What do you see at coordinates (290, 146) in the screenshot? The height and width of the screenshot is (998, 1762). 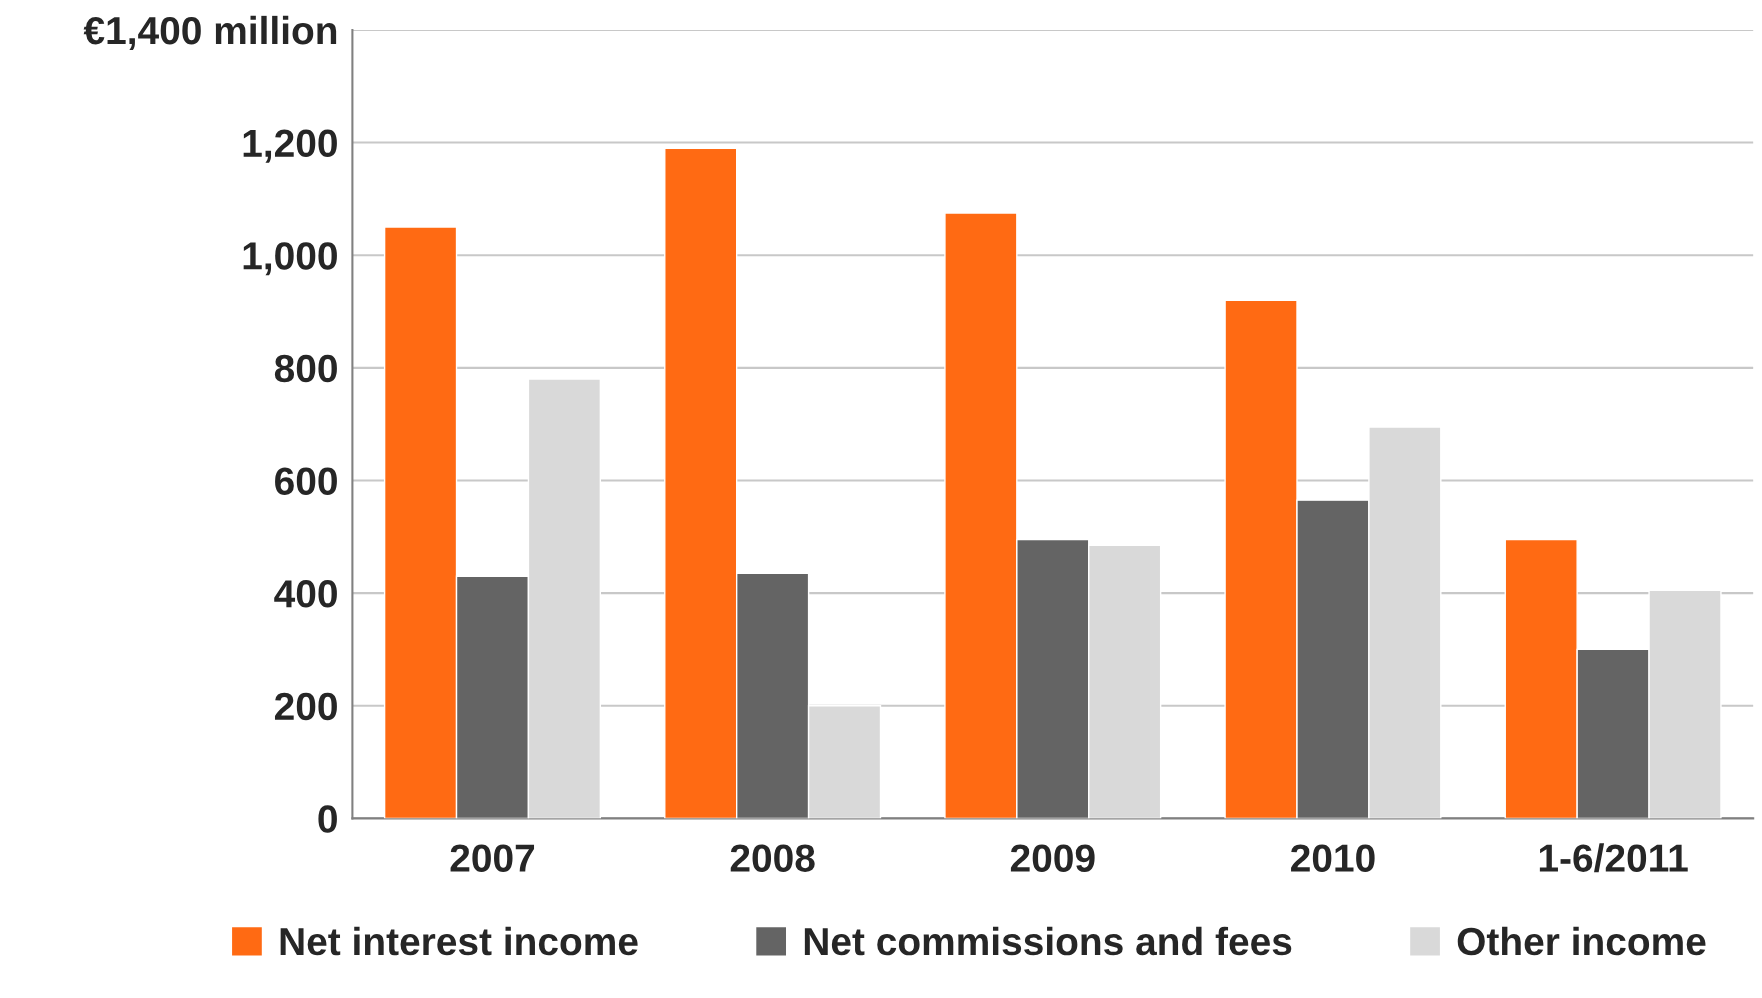 I see `y-tick-label: 1,200` at bounding box center [290, 146].